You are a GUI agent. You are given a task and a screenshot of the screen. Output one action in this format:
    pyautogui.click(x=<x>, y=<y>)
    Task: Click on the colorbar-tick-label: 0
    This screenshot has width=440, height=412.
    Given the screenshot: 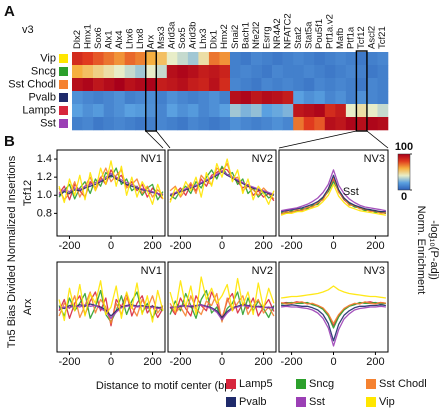 What is the action you would take?
    pyautogui.click(x=404, y=197)
    